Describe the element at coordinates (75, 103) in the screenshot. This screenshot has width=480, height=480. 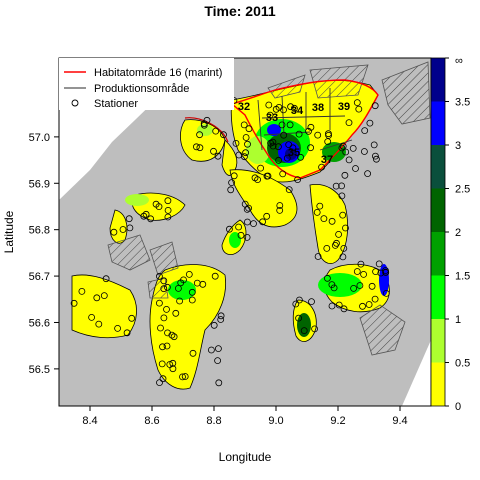
I see `legend-swatch-stations` at that location.